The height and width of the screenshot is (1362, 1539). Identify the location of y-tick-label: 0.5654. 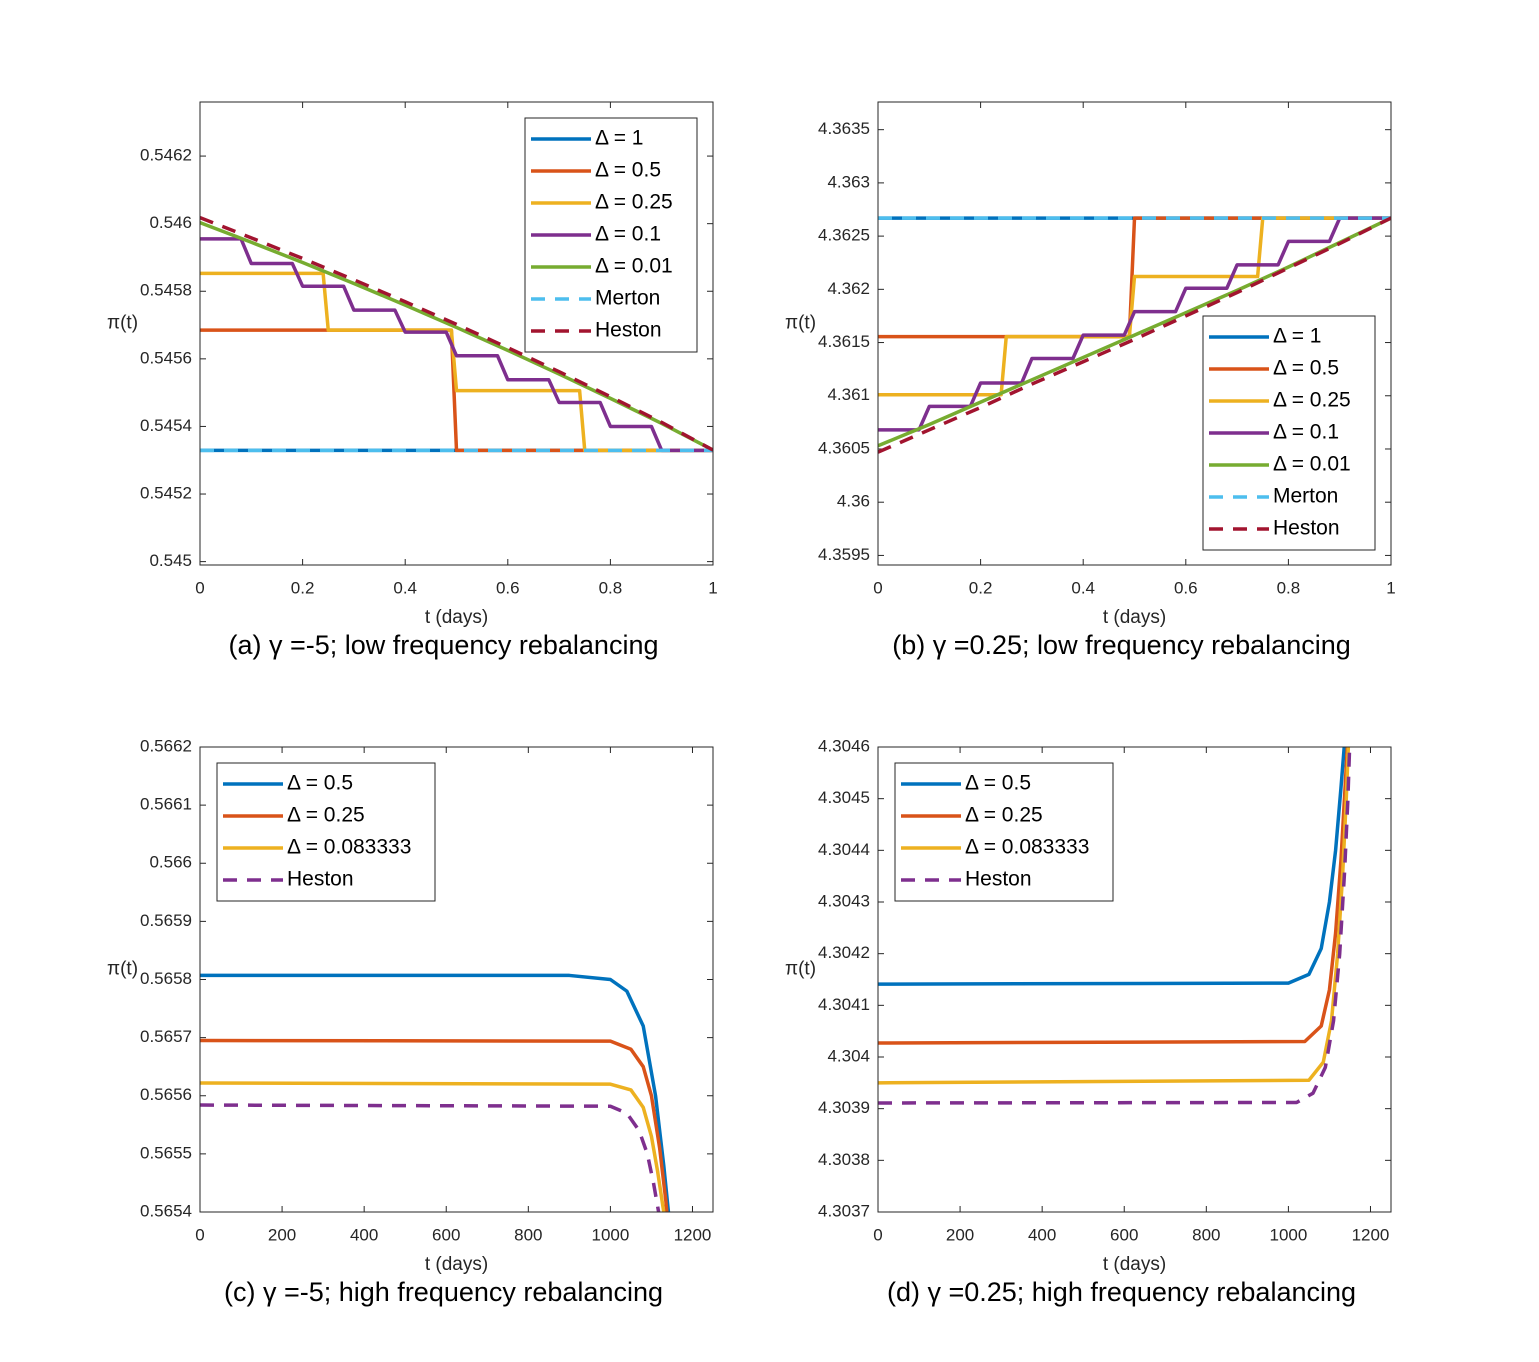
(166, 1210).